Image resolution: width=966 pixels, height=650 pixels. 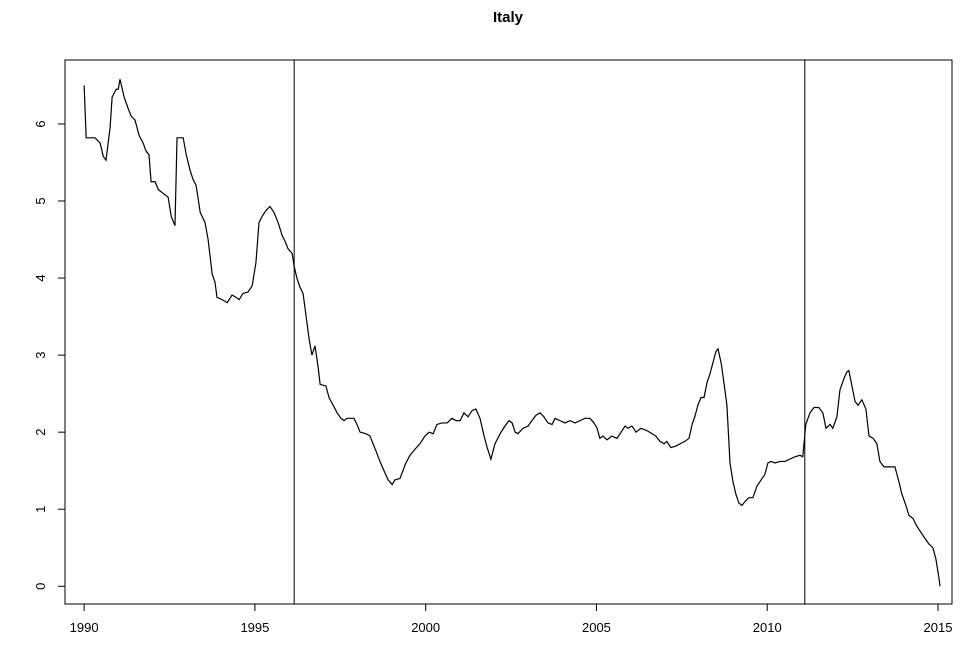 I want to click on y-tick-label: 2, so click(x=40, y=432).